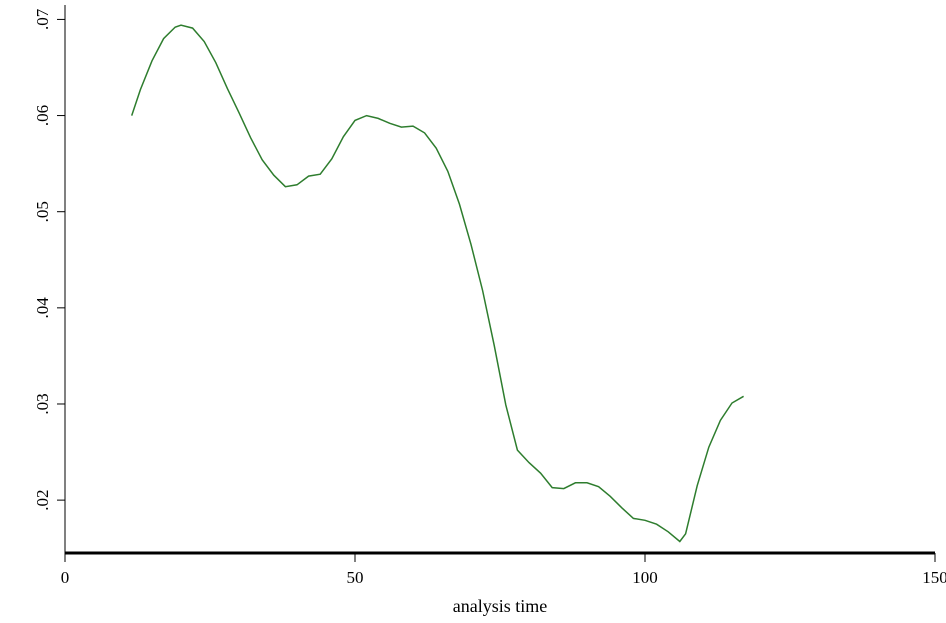 The image size is (946, 623). I want to click on y-tick-label: .03, so click(42, 403).